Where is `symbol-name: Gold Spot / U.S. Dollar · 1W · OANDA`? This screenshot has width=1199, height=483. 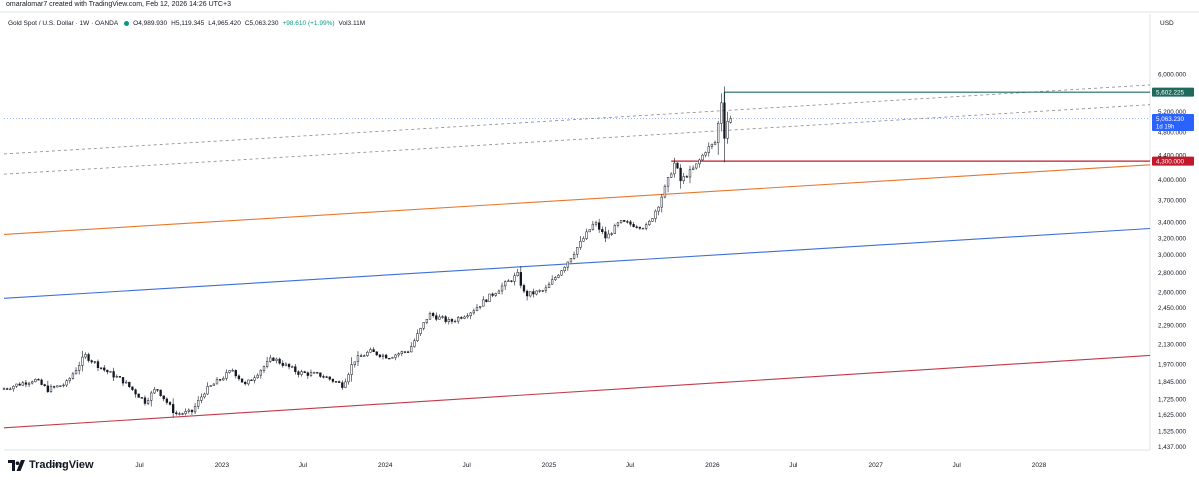
symbol-name: Gold Spot / U.S. Dollar · 1W · OANDA is located at coordinates (63, 23).